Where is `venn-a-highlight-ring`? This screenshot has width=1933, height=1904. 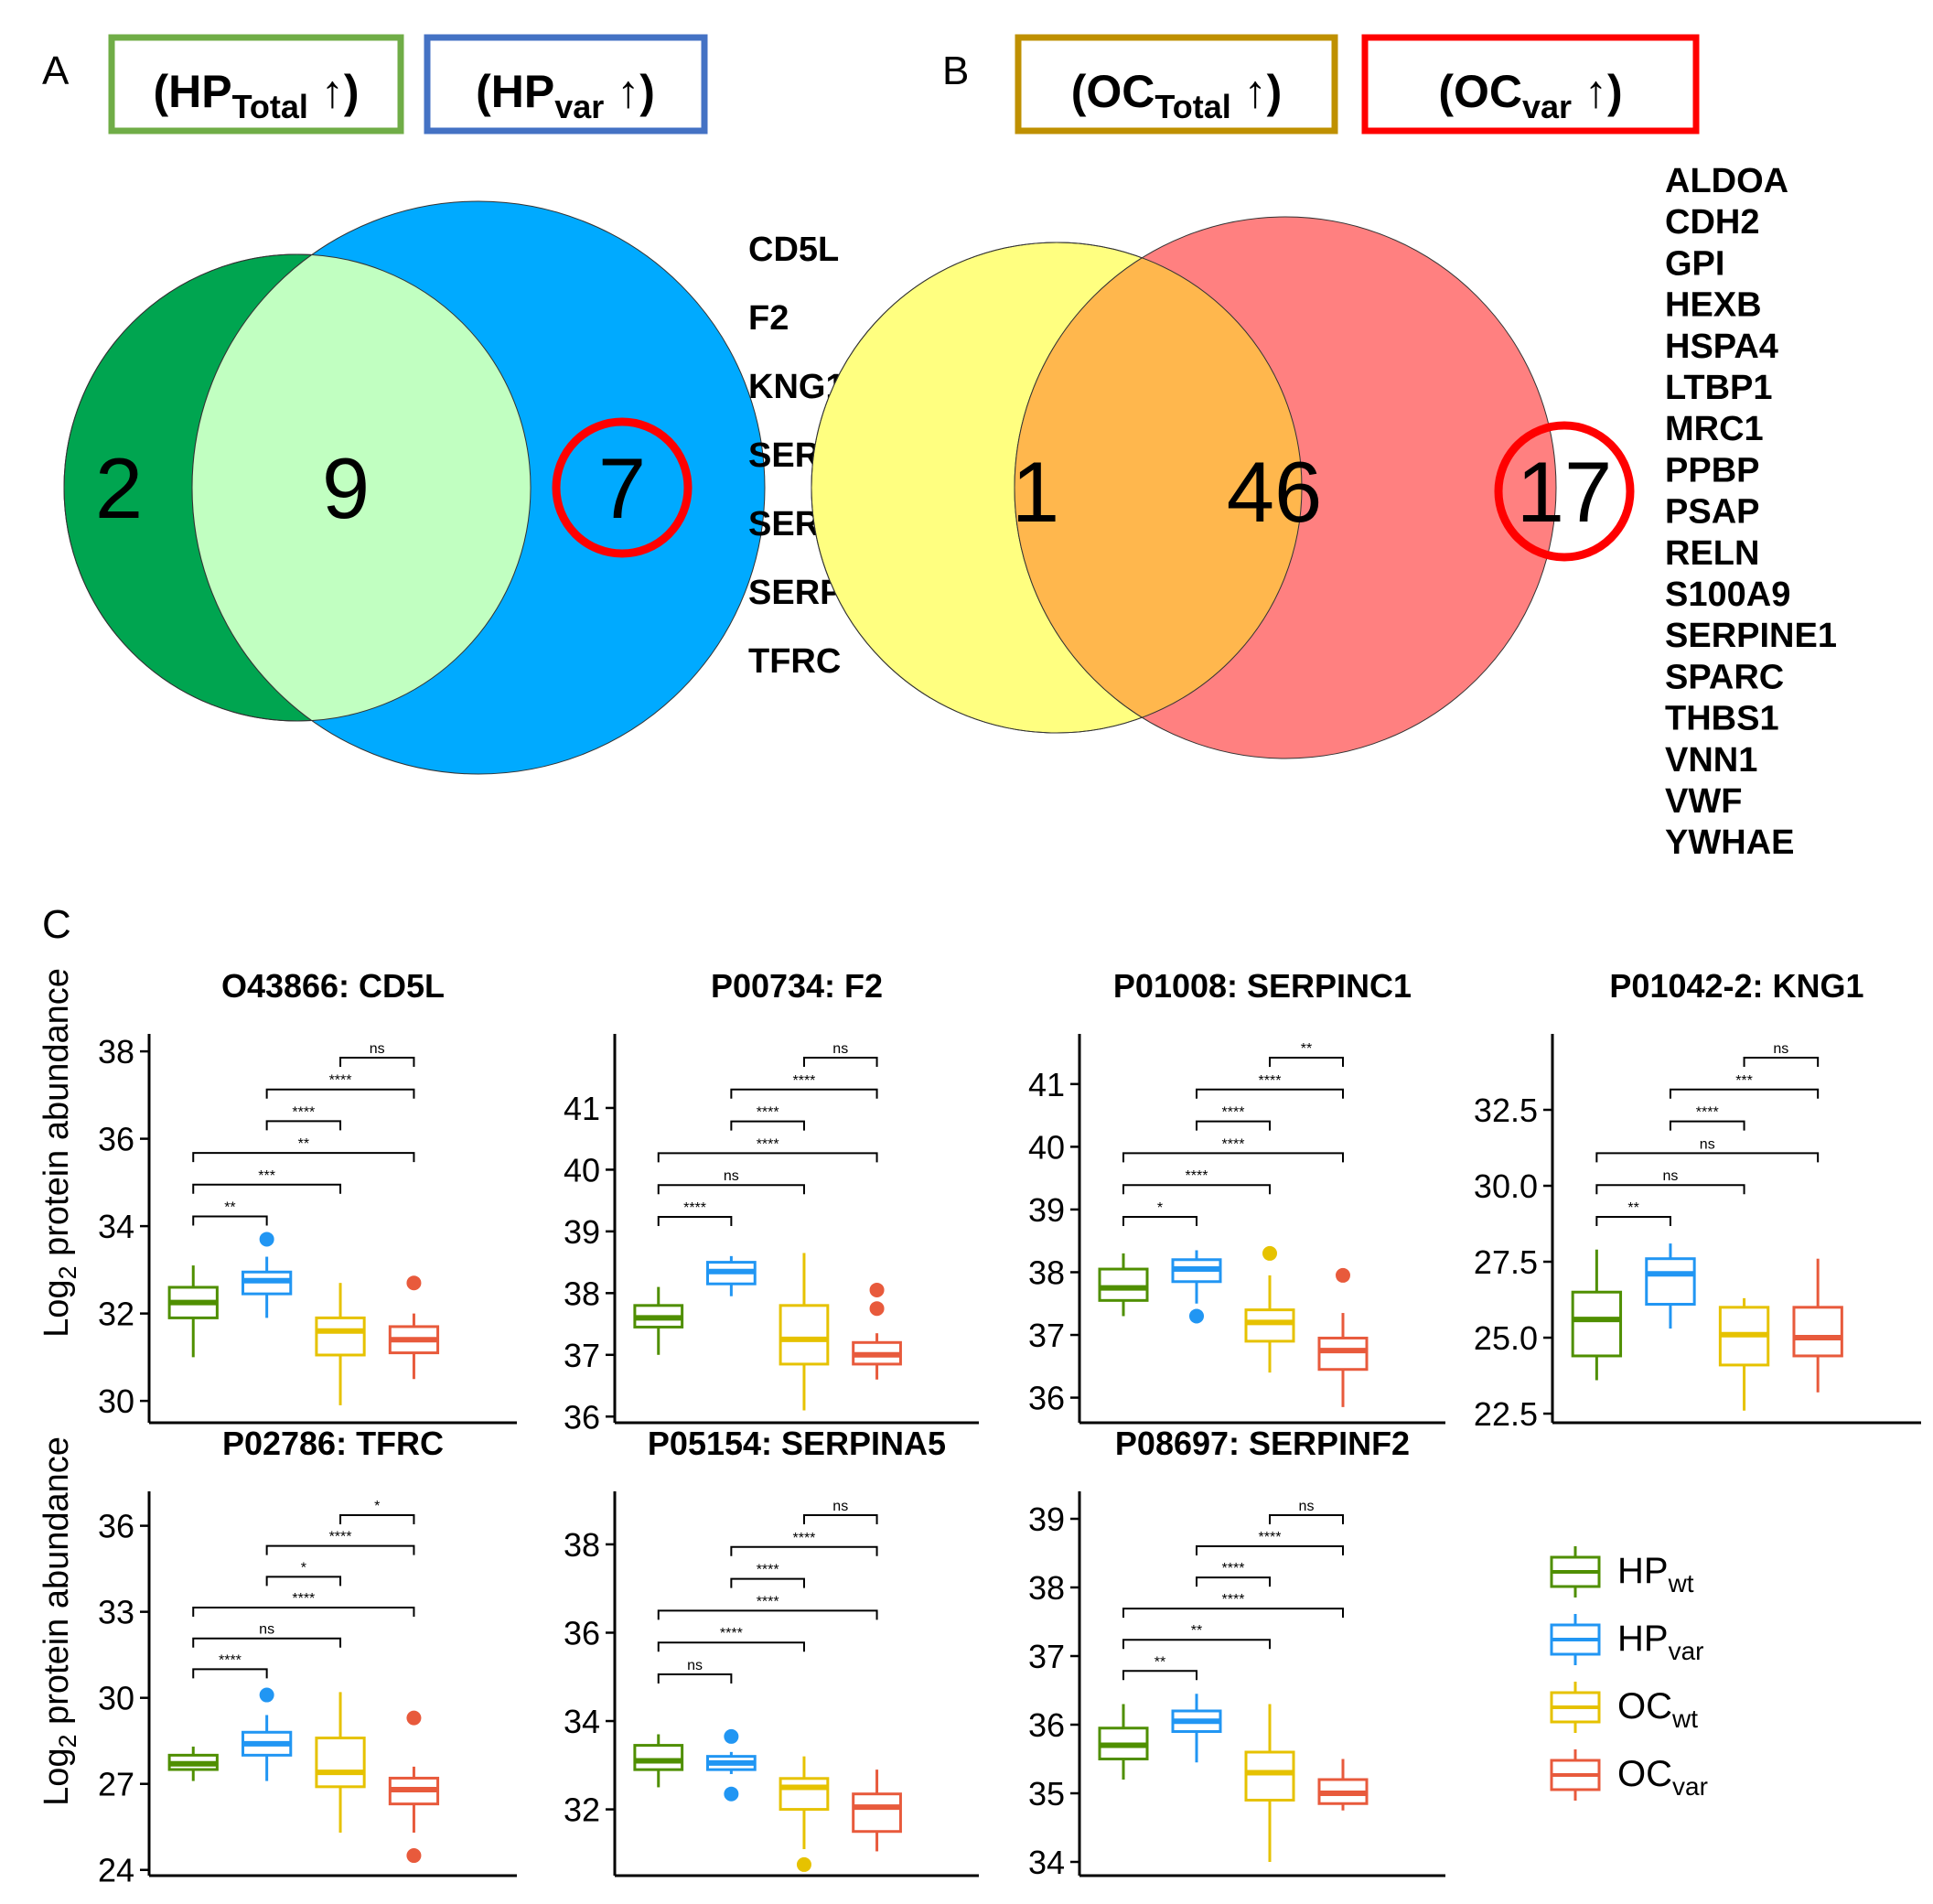 venn-a-highlight-ring is located at coordinates (622, 487).